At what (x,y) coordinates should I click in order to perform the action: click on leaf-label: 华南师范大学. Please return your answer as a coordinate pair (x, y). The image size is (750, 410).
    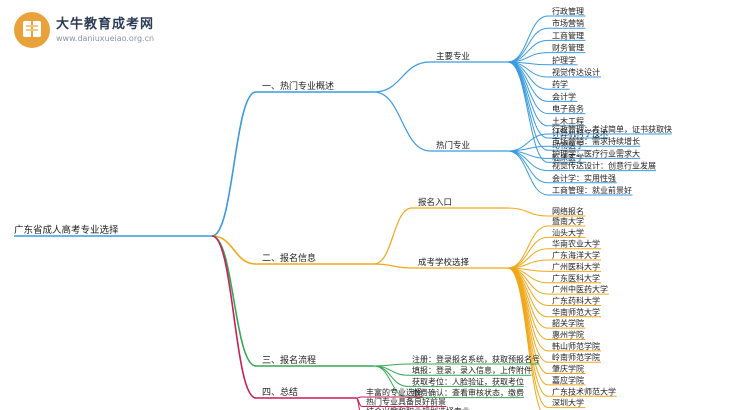
    Looking at the image, I should click on (576, 312).